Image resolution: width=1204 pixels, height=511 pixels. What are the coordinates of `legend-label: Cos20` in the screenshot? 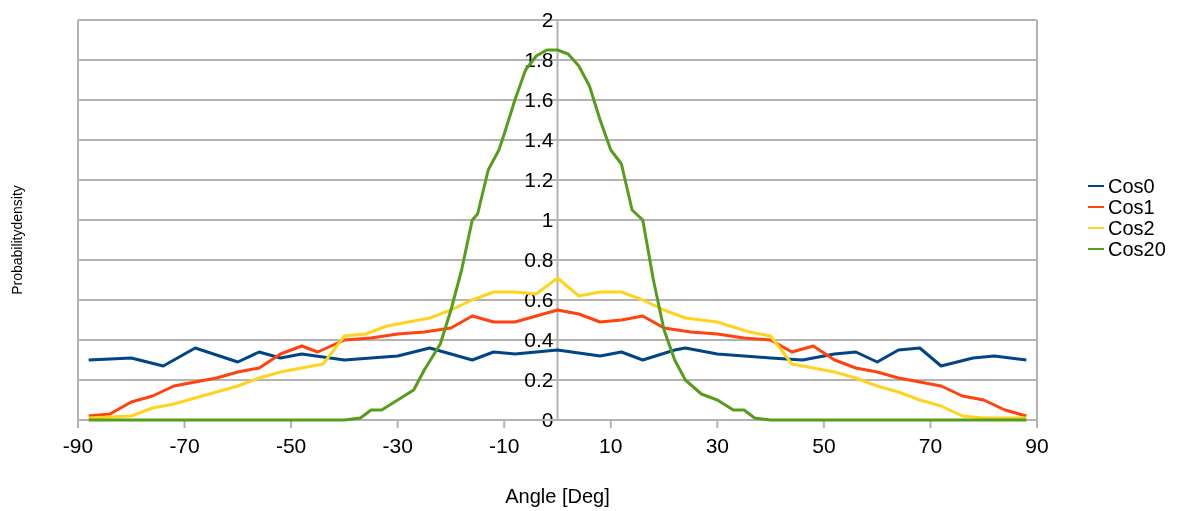 It's located at (1137, 249).